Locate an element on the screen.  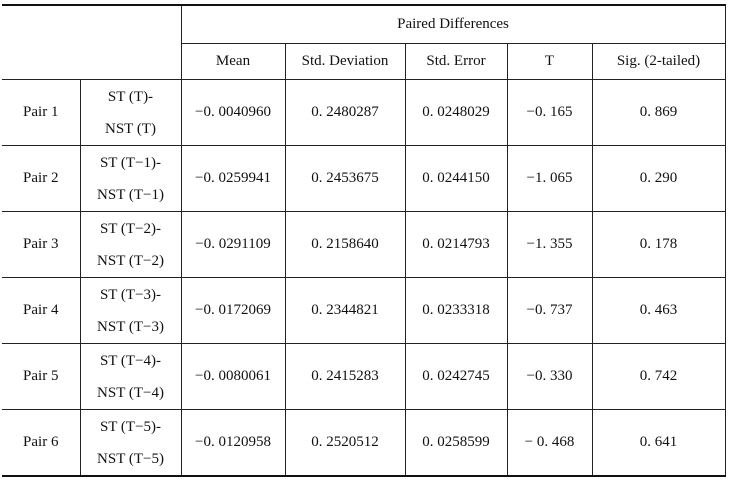
value-cell: 0. 0233318 is located at coordinates (456, 310).